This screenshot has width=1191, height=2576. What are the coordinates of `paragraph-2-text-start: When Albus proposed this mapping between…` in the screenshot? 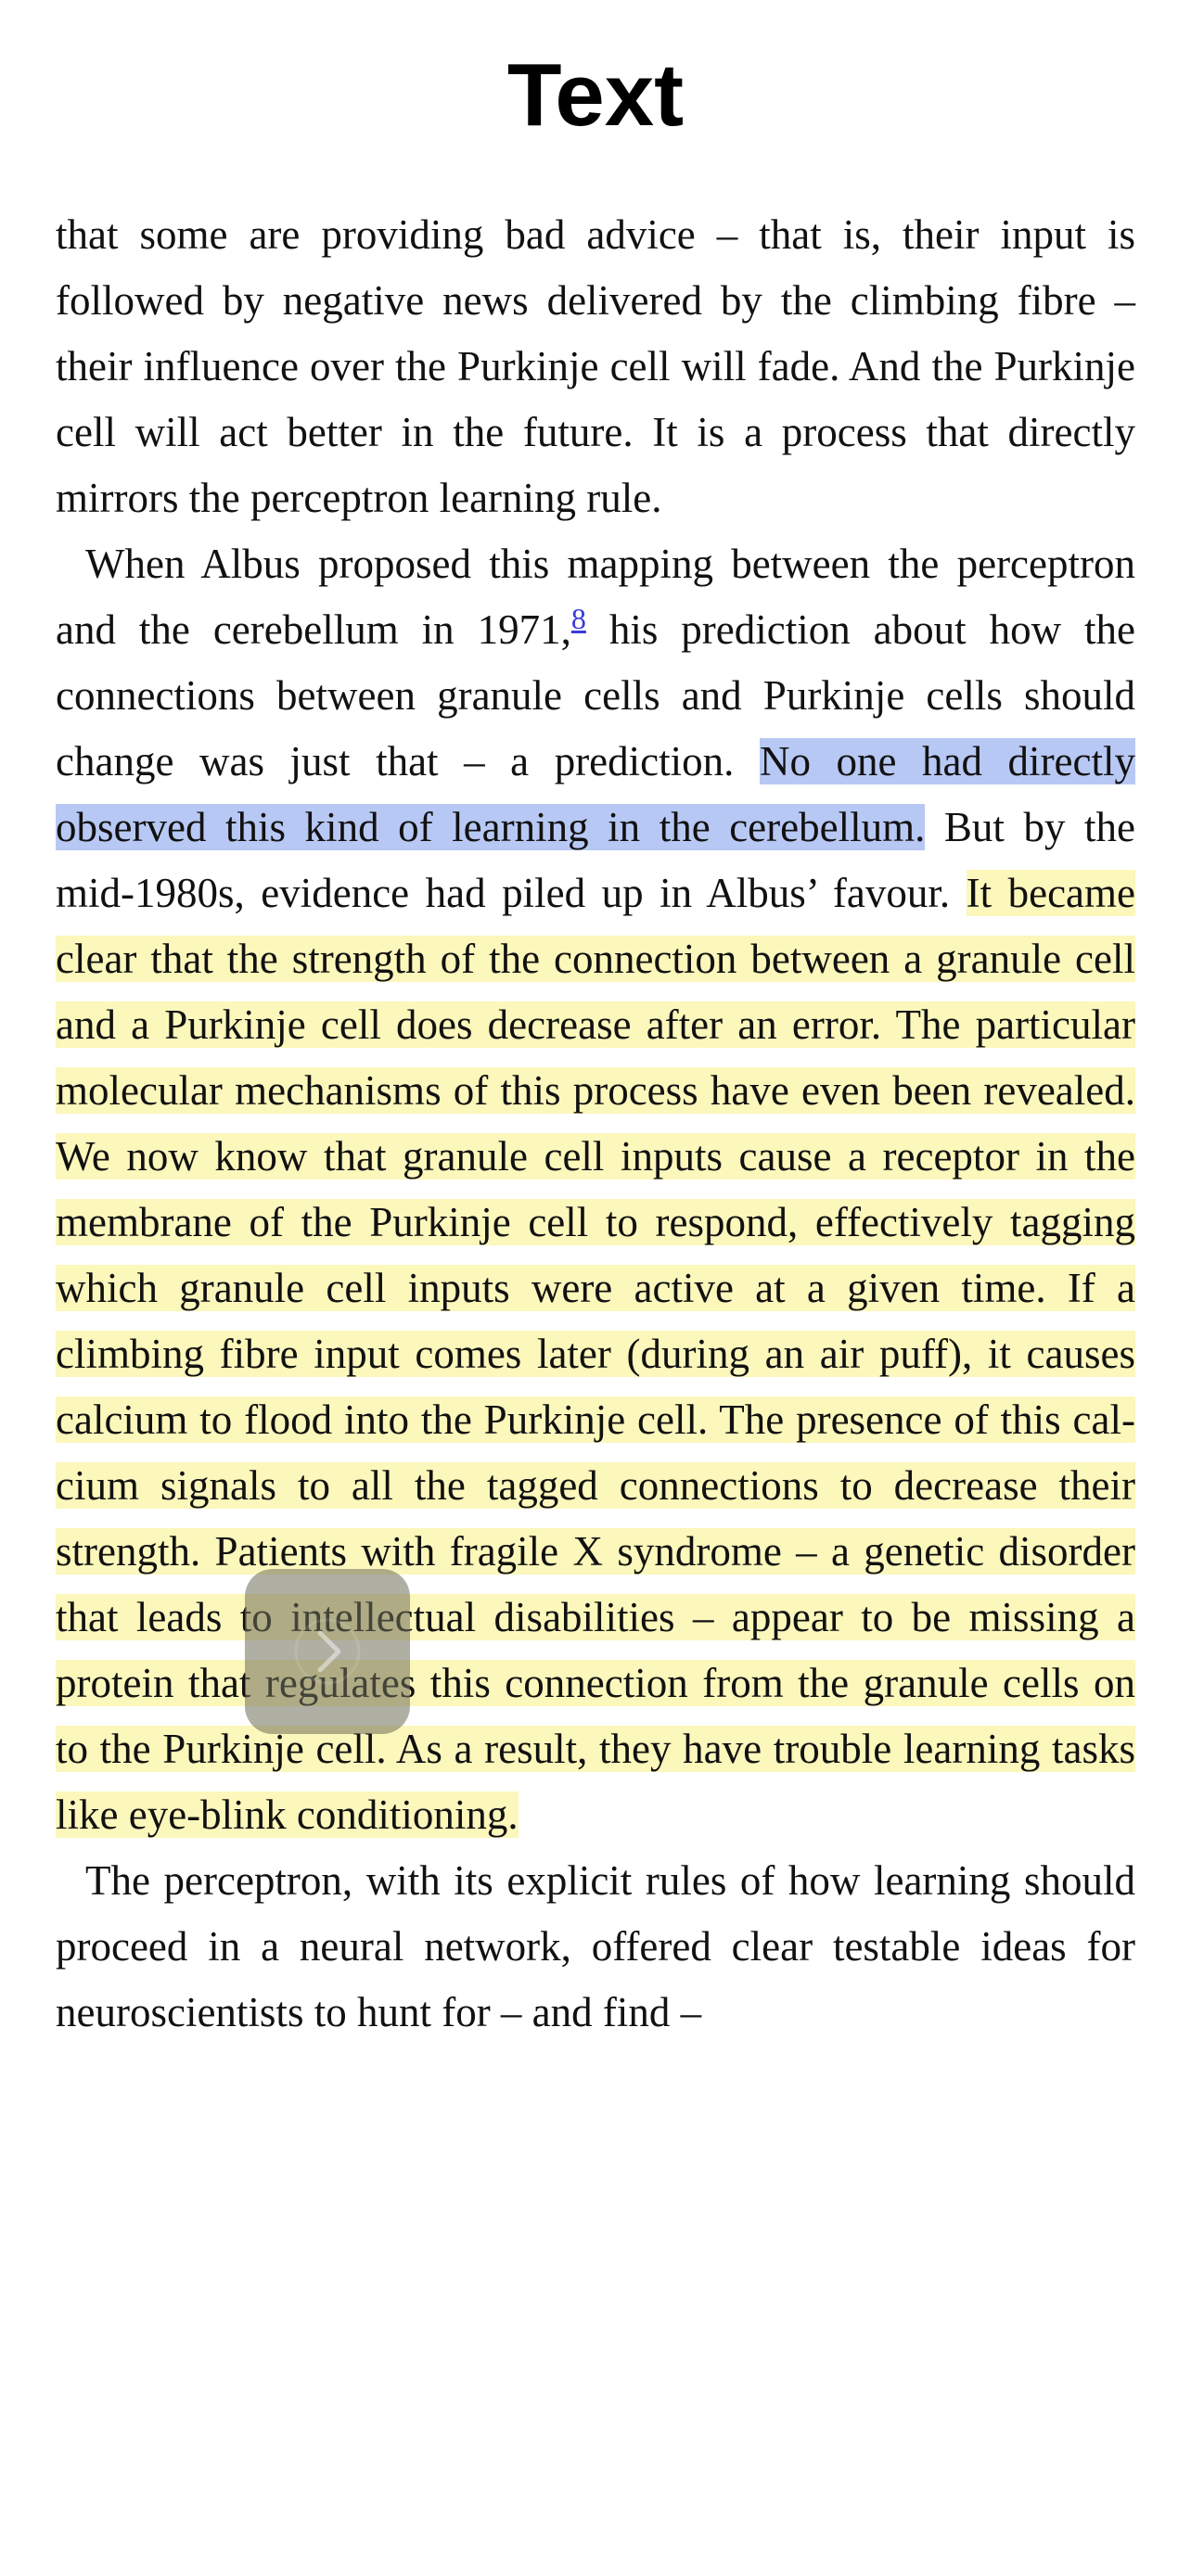 It's located at (595, 597).